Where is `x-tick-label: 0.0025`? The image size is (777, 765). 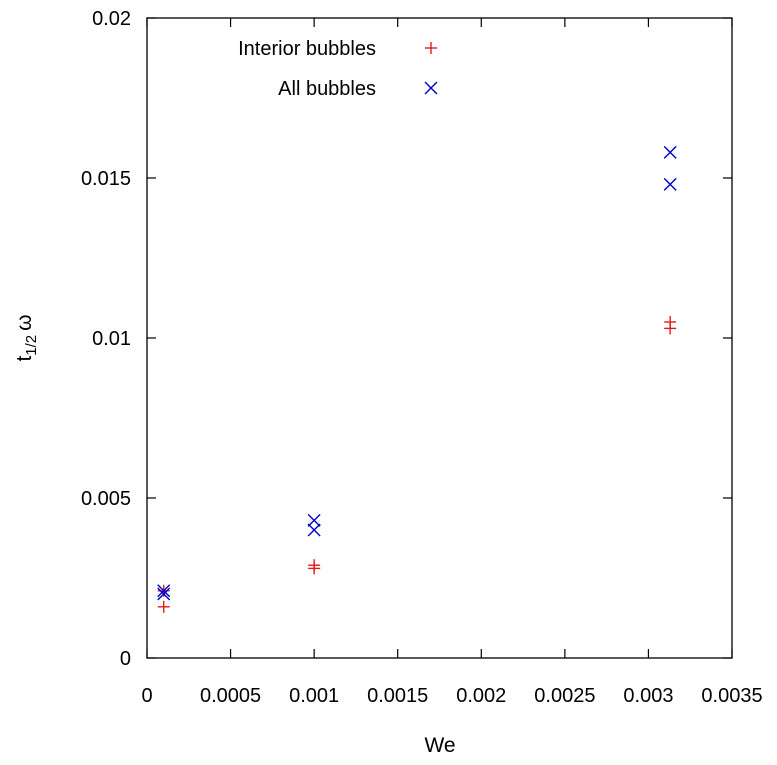
x-tick-label: 0.0025 is located at coordinates (564, 696).